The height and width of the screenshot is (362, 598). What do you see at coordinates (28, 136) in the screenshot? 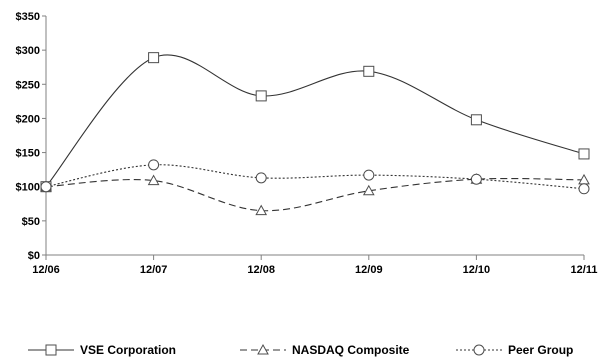
I see `y-axis-labels: $0 $50 $100 $150 $200 $250 $300 $350` at bounding box center [28, 136].